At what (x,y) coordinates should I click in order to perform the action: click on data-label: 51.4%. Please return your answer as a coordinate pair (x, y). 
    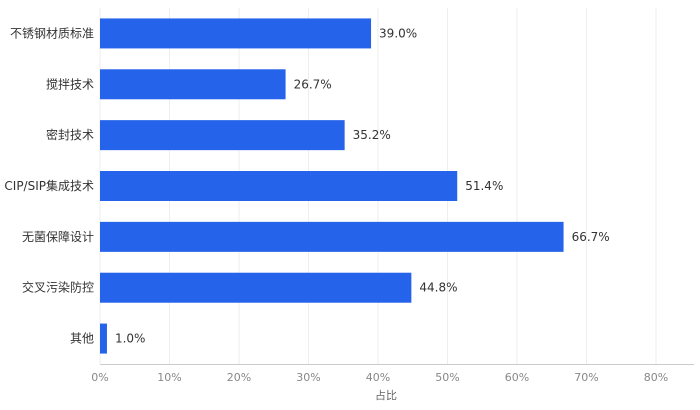
    Looking at the image, I should click on (484, 186).